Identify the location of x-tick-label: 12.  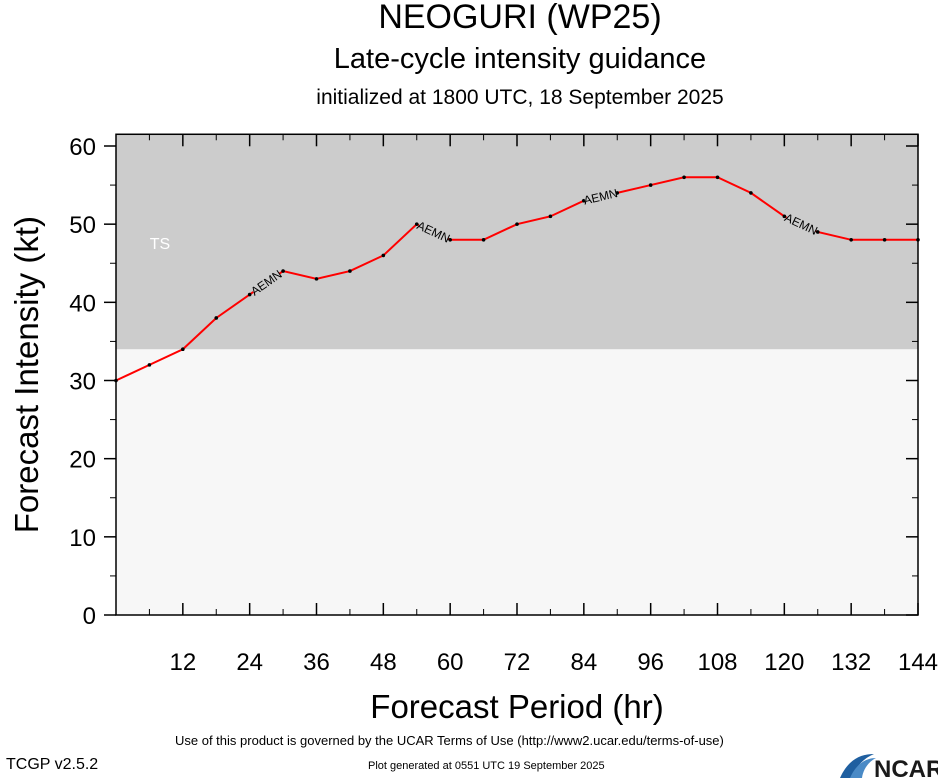
(182, 662).